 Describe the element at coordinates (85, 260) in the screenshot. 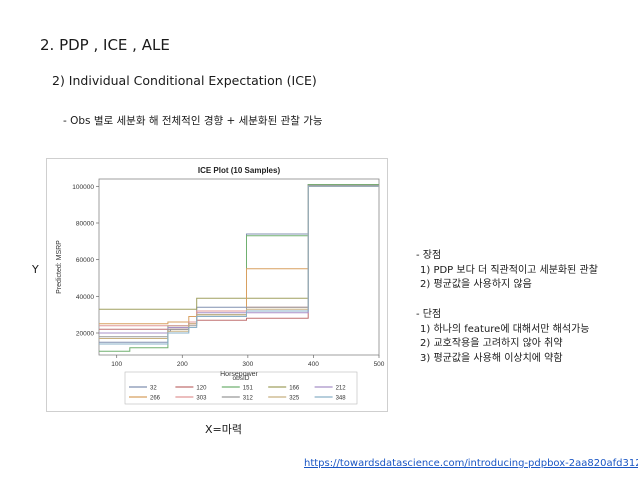

I see `y-tick-label: 60000` at that location.